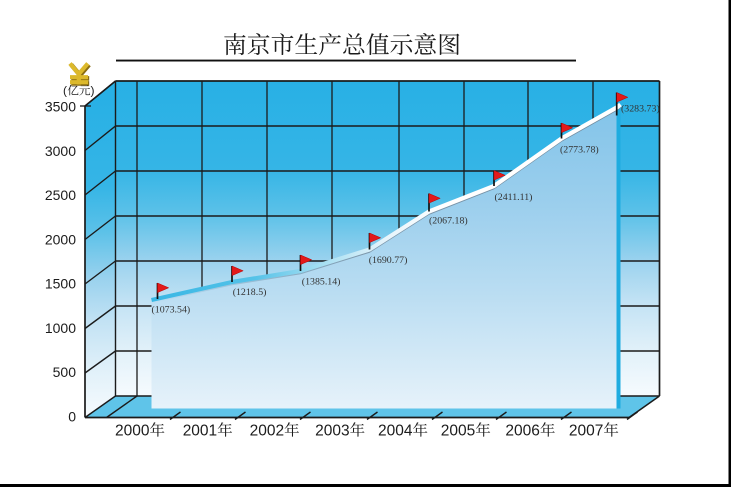  What do you see at coordinates (72, 416) in the screenshot?
I see `svg-text: 0` at bounding box center [72, 416].